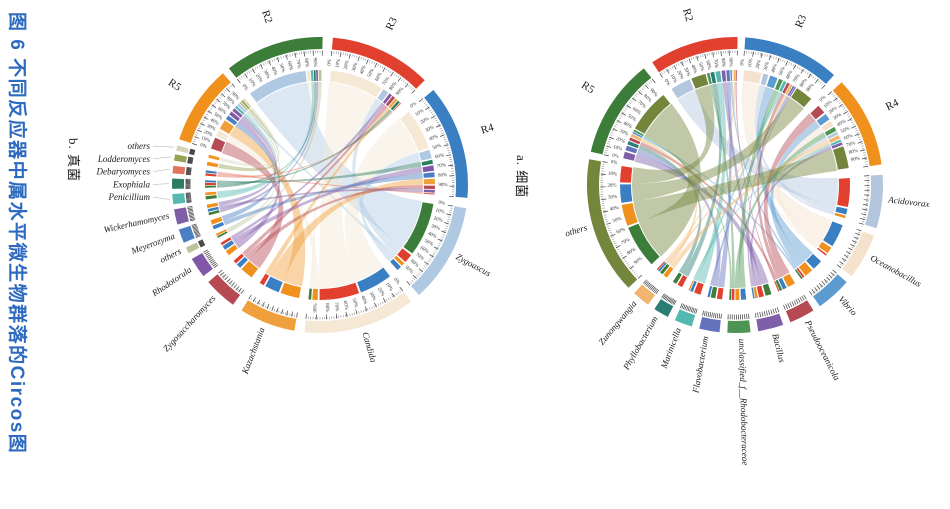 This screenshot has height=509, width=950. I want to click on chord-Candida-R4, so click(381, 200).